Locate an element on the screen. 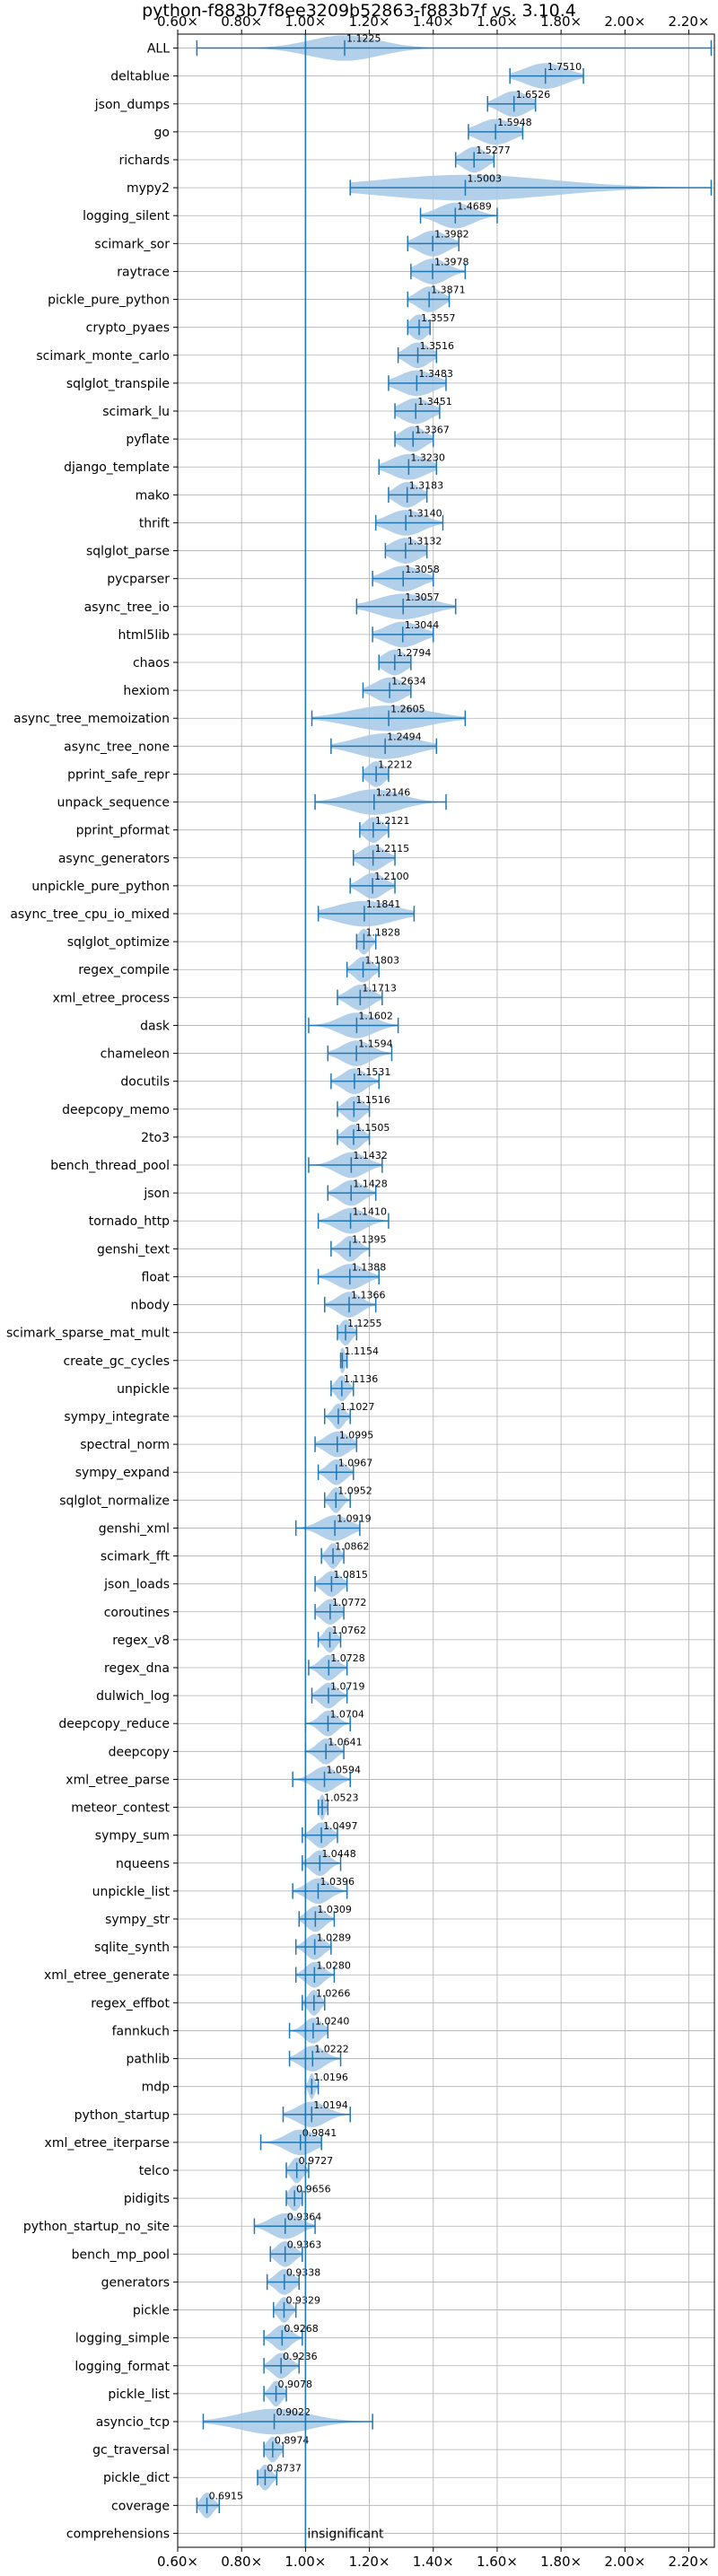 The width and height of the screenshot is (718, 2576). category-label-unpickle: unpickle is located at coordinates (143, 1389).